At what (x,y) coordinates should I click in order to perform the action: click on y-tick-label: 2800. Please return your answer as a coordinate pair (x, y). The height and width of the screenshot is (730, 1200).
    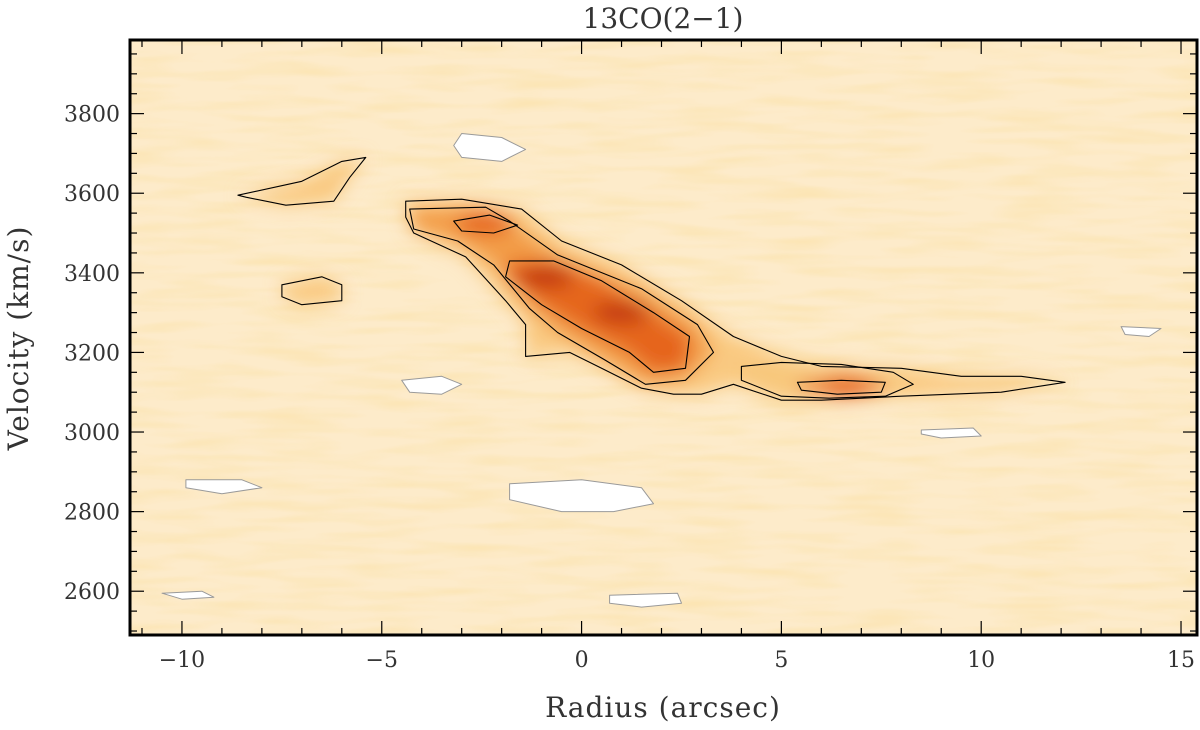
    Looking at the image, I should click on (92, 513).